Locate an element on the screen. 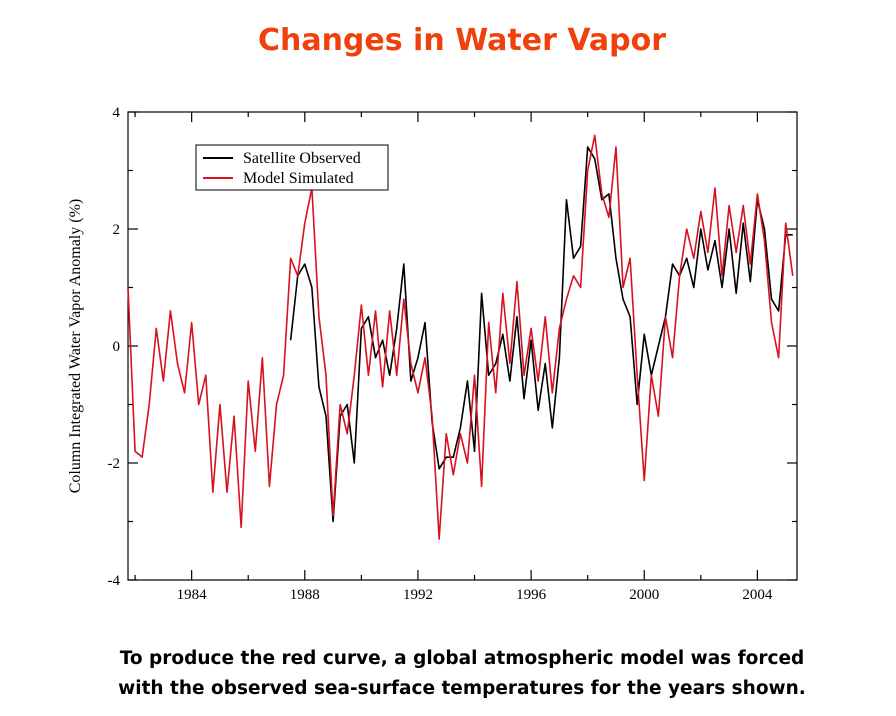 The height and width of the screenshot is (716, 896). x-tick-label: 2004 is located at coordinates (757, 595).